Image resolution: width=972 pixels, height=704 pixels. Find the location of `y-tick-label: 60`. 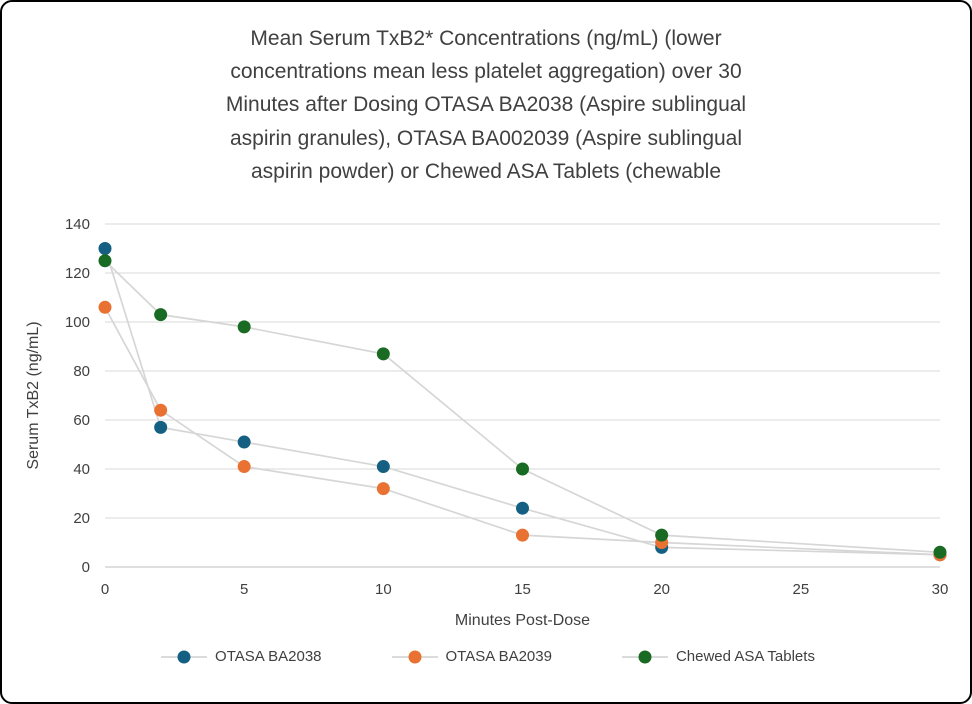

y-tick-label: 60 is located at coordinates (81, 420).